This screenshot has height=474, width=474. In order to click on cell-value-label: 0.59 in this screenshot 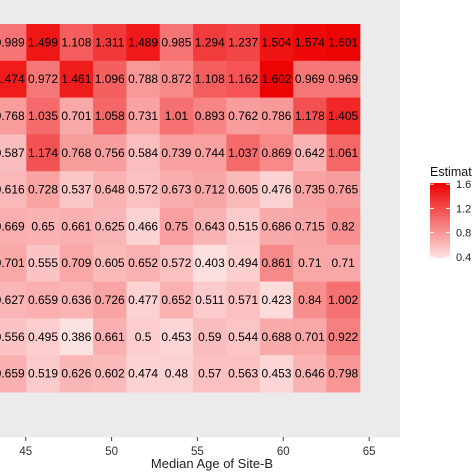, I will do `click(210, 337)`.